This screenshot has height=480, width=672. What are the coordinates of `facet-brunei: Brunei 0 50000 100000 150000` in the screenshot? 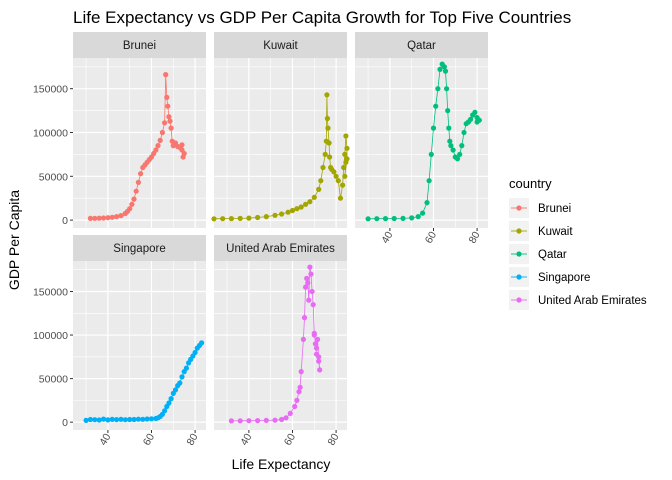 It's located at (119, 130).